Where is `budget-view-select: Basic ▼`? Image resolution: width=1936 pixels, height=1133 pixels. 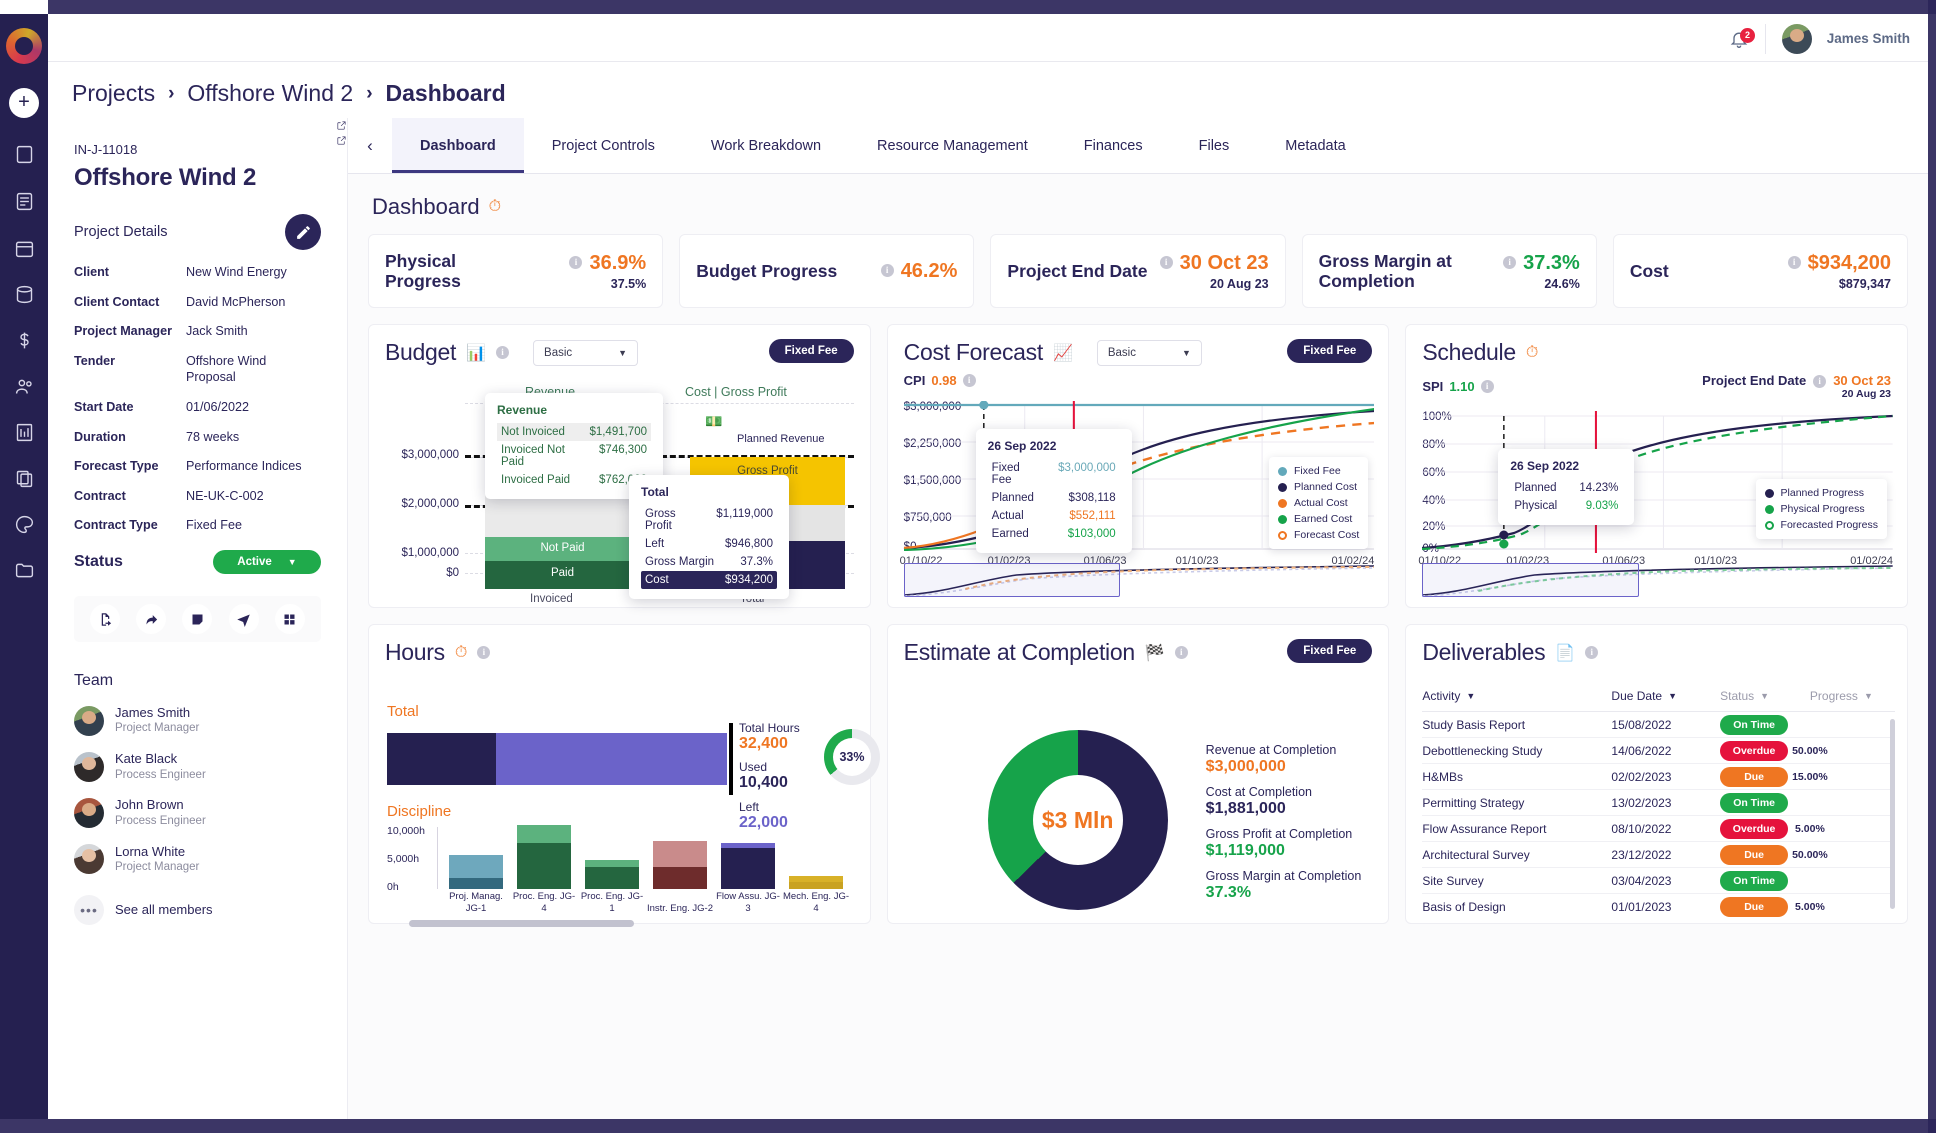
budget-view-select: Basic ▼ is located at coordinates (586, 352).